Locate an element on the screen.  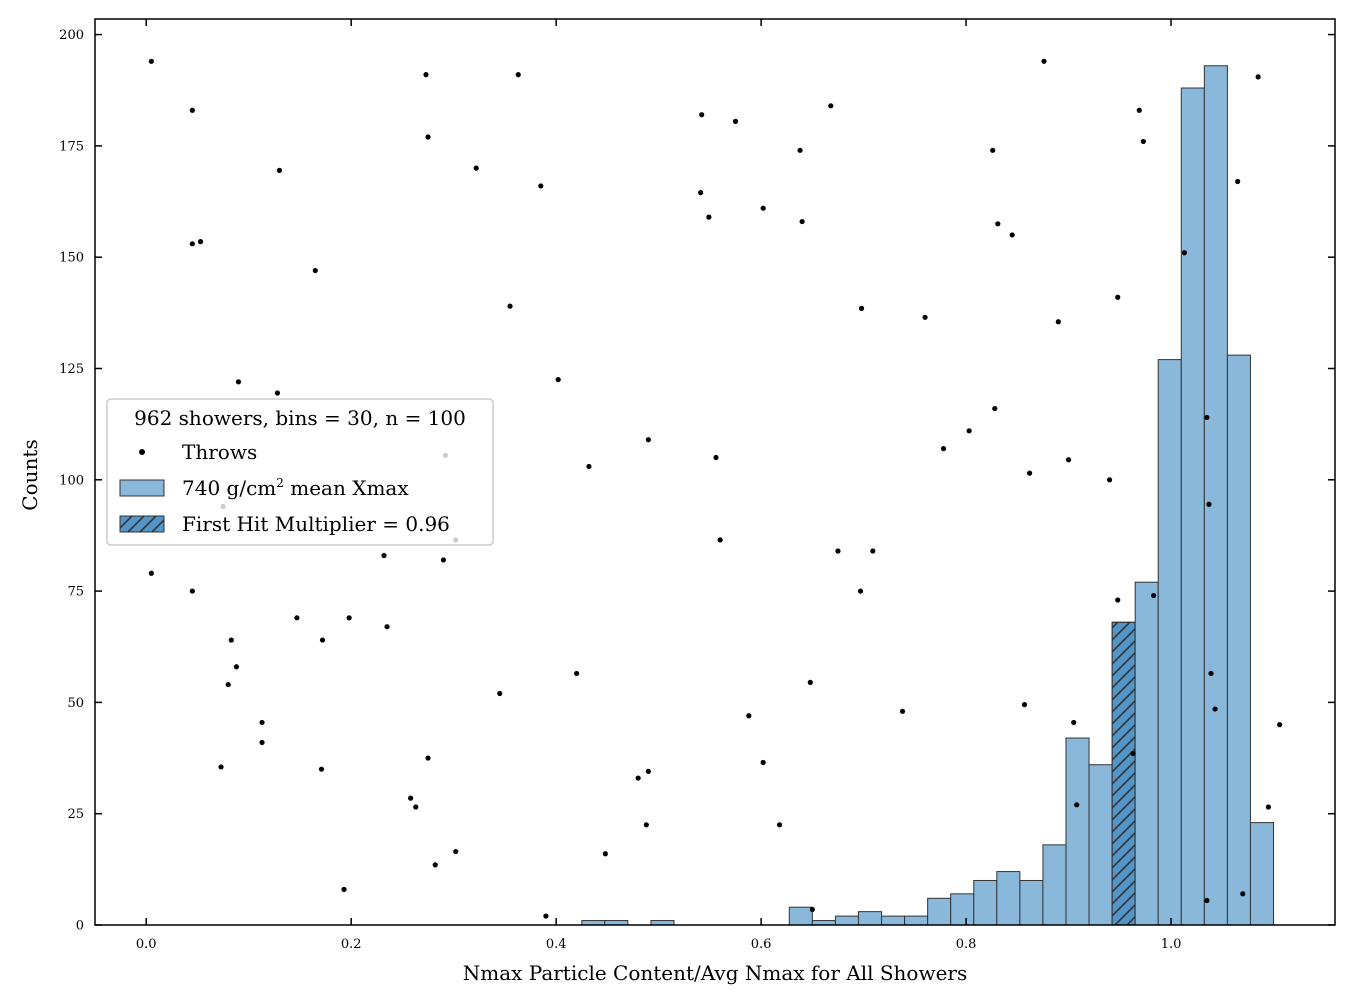
legend-throws-marker is located at coordinates (142, 452).